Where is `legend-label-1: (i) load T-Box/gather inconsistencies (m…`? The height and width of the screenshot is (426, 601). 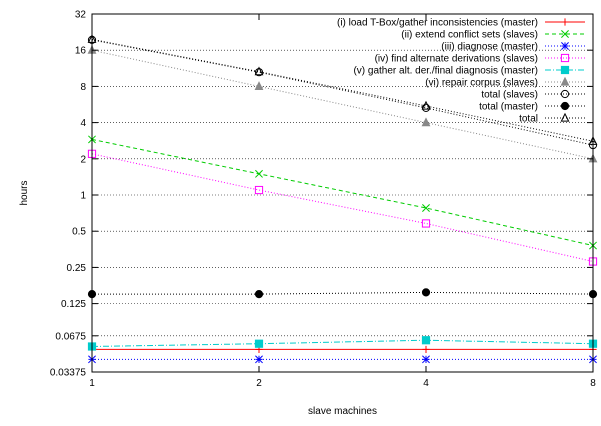 legend-label-1: (i) load T-Box/gather inconsistencies (m… is located at coordinates (437, 23).